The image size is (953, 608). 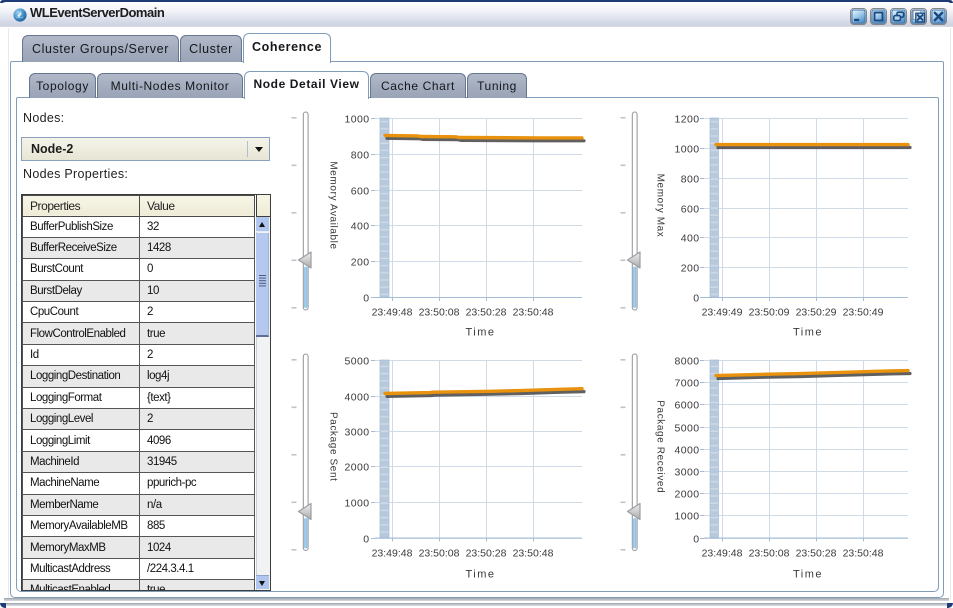 What do you see at coordinates (333, 205) in the screenshot?
I see `svg-text: Memory Available` at bounding box center [333, 205].